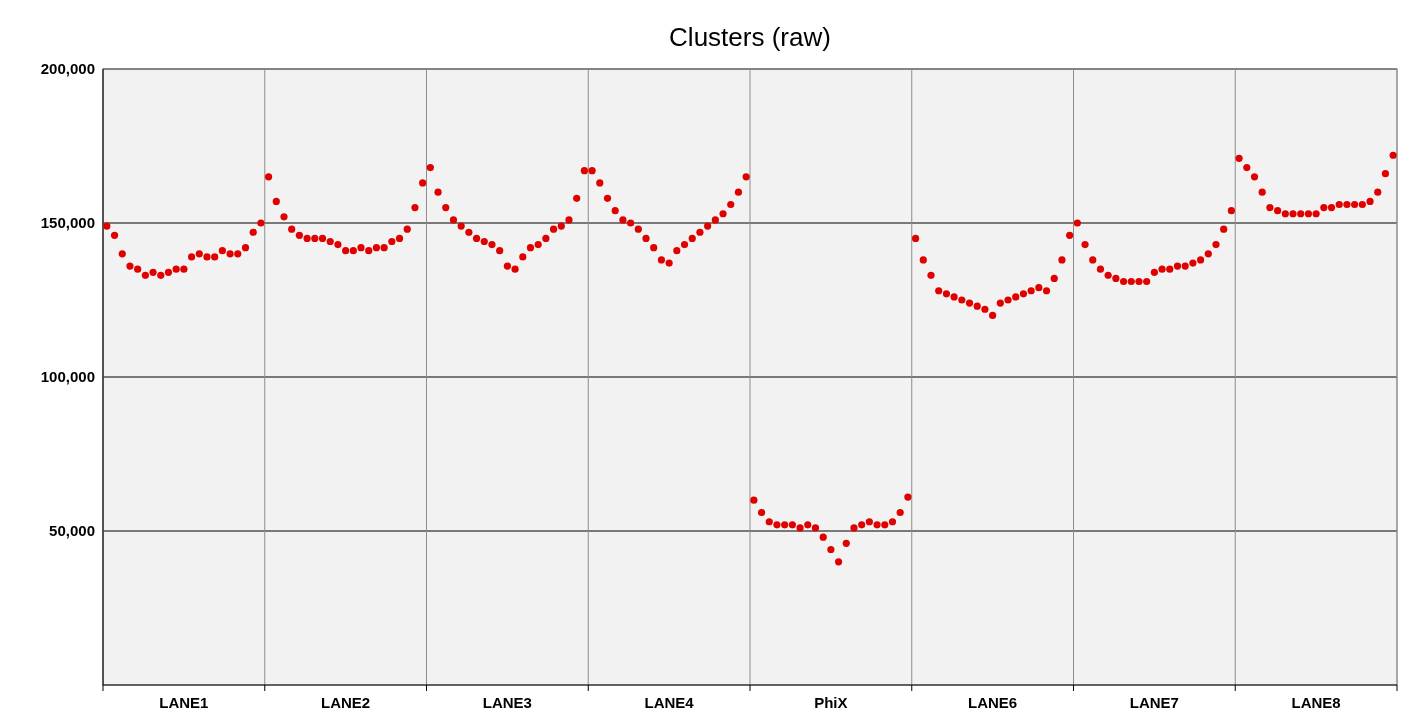 This screenshot has width=1408, height=724. Describe the element at coordinates (1154, 702) in the screenshot. I see `x-tick-label: LANE7` at that location.